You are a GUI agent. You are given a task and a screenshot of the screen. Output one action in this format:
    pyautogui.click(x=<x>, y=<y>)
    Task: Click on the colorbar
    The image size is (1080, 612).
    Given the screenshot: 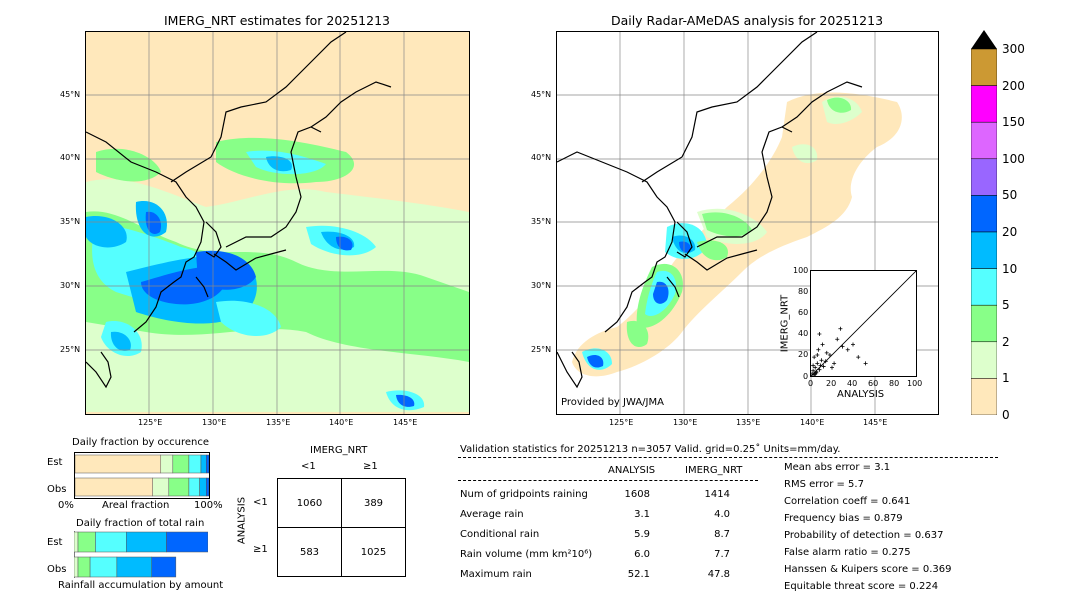 What is the action you would take?
    pyautogui.click(x=984, y=222)
    